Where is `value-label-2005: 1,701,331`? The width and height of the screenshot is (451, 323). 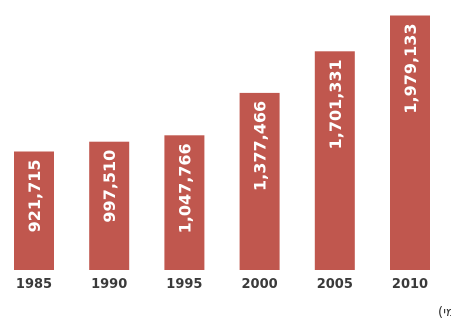 value-label-2005: 1,701,331 is located at coordinates (335, 104).